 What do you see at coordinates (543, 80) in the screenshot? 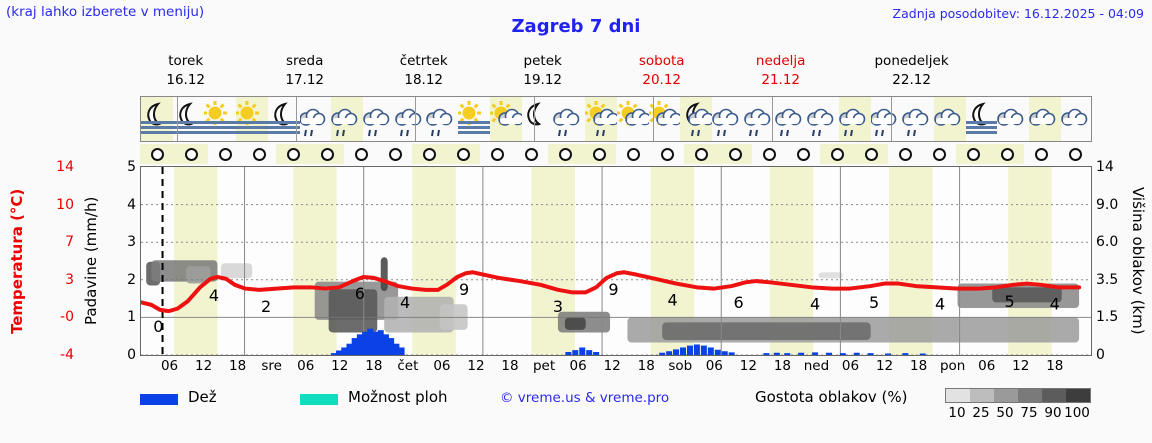
I see `day-date: 19.12` at bounding box center [543, 80].